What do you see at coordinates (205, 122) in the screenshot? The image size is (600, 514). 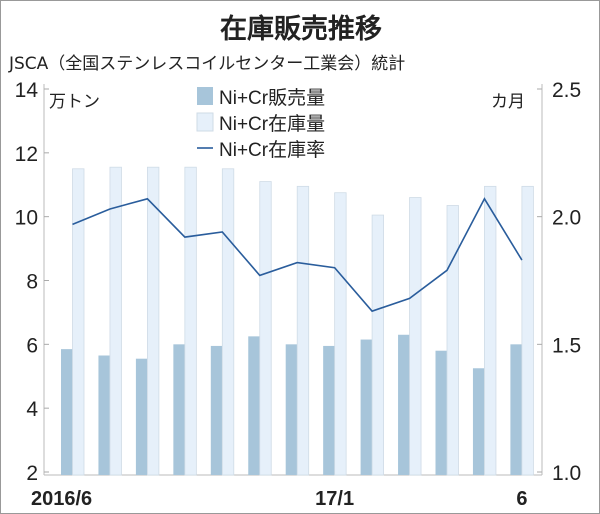 I see `legend-swatch-inventory` at bounding box center [205, 122].